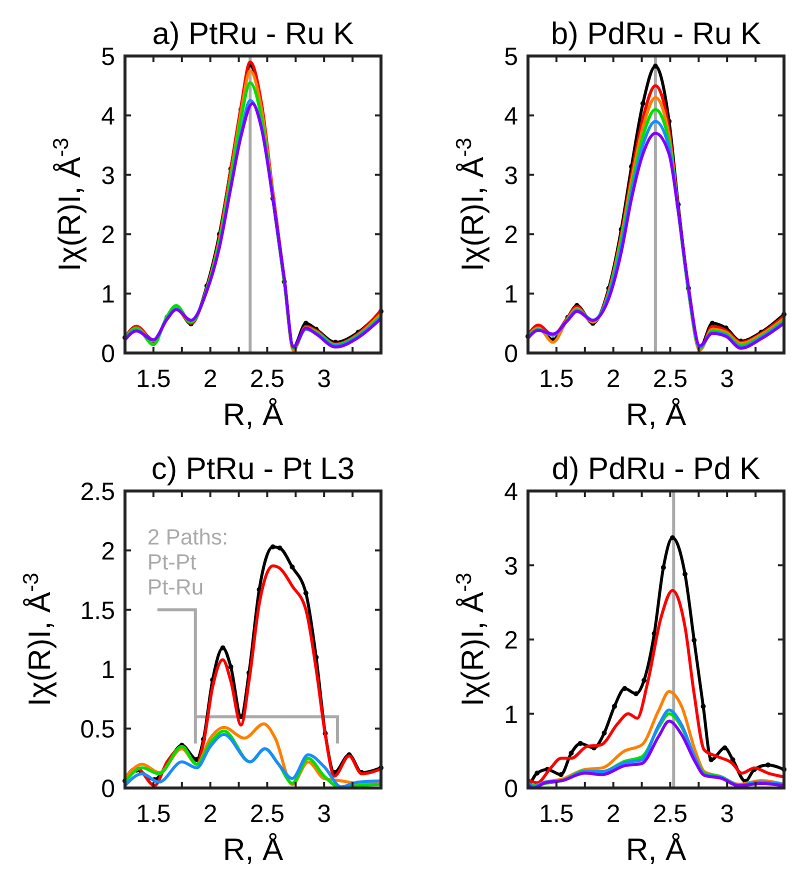 This screenshot has height=875, width=796. What do you see at coordinates (97, 492) in the screenshot?
I see `y-tick-label: 2.5` at bounding box center [97, 492].